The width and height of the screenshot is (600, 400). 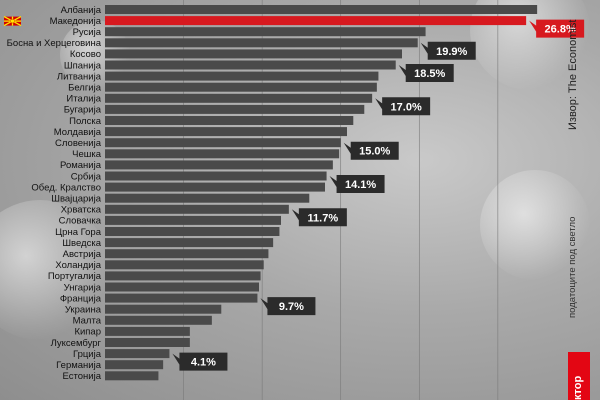 I want to click on category-label: Словенија, so click(x=78, y=143).